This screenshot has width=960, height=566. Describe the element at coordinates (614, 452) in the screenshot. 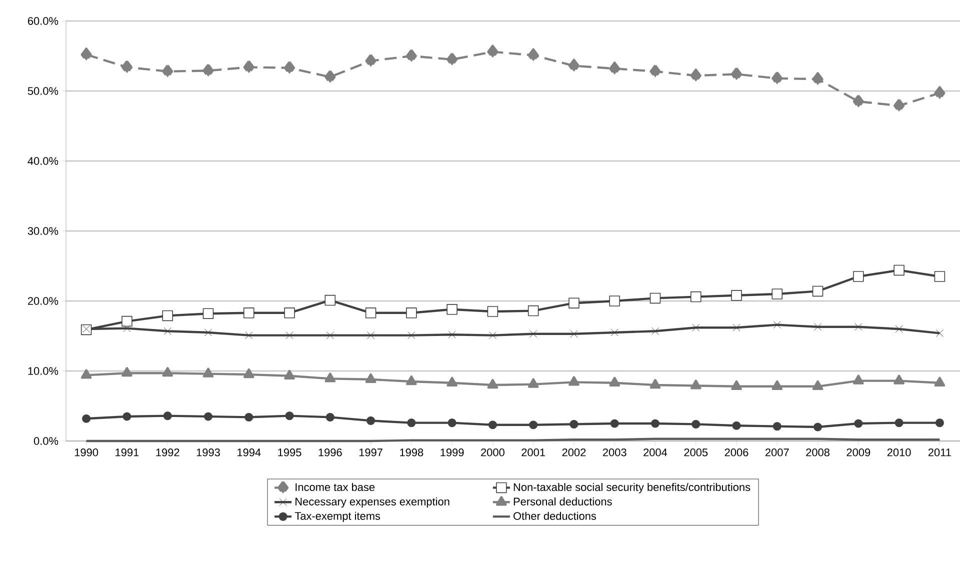

I see `x-tick-label: 2003` at that location.